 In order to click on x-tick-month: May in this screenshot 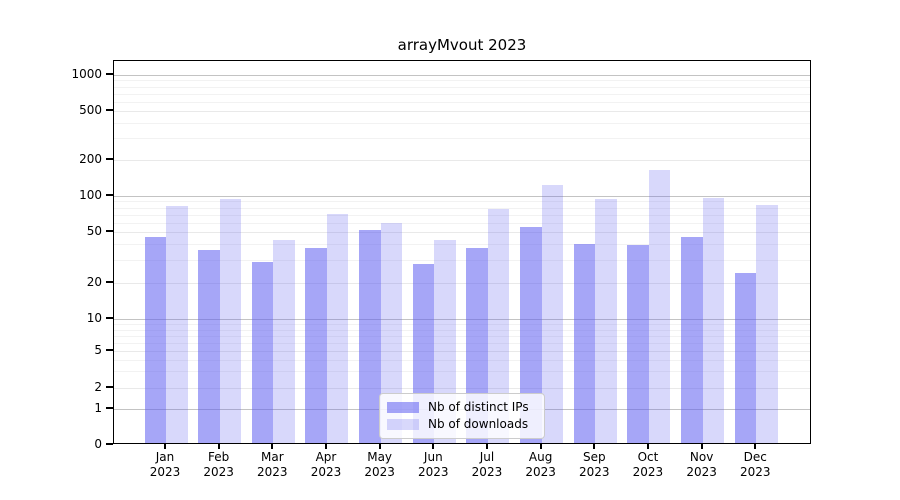, I will do `click(380, 457)`.